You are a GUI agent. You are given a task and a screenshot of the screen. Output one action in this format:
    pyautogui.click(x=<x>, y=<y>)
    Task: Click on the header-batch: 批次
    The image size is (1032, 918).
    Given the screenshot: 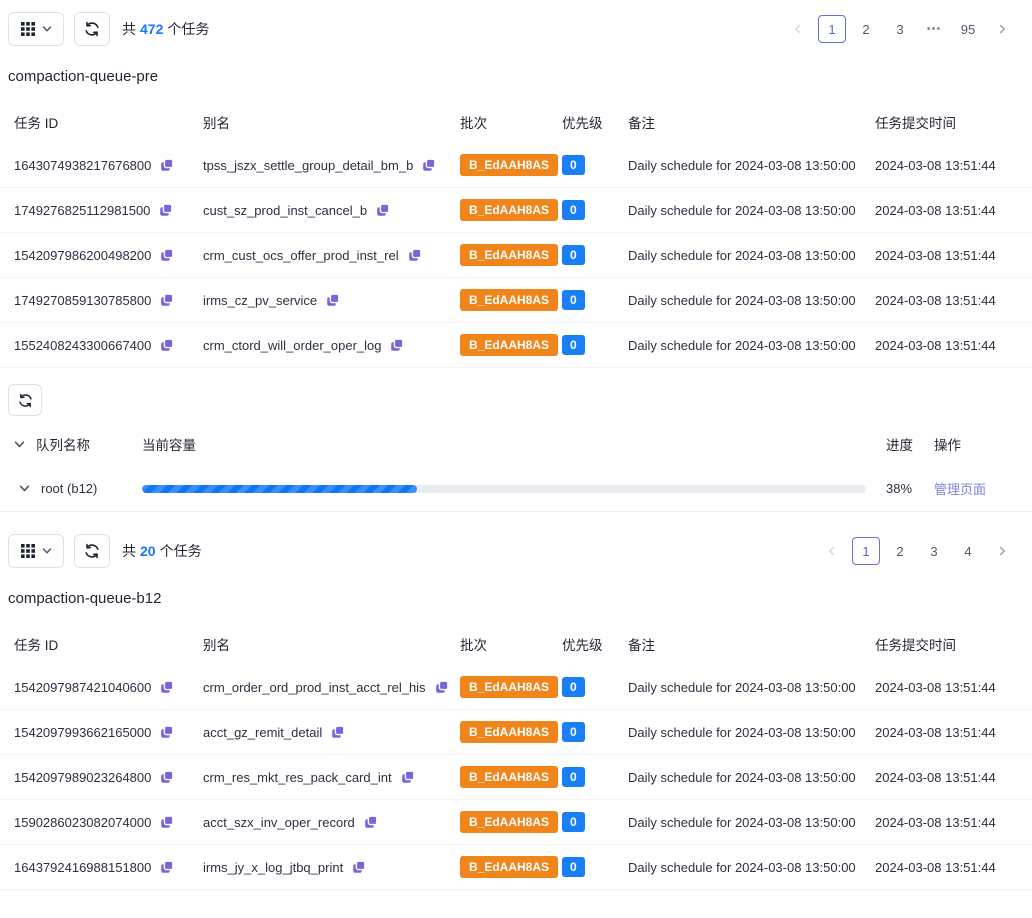 What is the action you would take?
    pyautogui.click(x=473, y=645)
    